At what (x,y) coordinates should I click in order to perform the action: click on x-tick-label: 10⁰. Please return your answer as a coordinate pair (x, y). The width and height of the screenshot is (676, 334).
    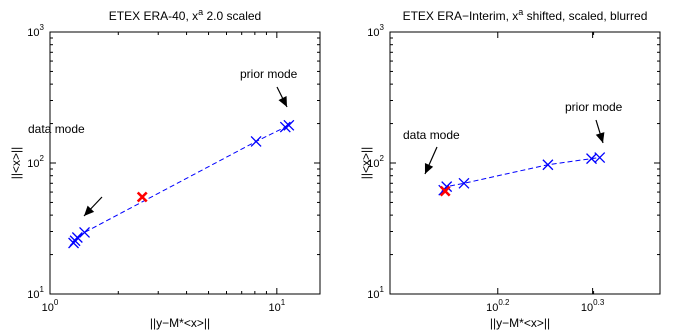
    Looking at the image, I should click on (50, 306).